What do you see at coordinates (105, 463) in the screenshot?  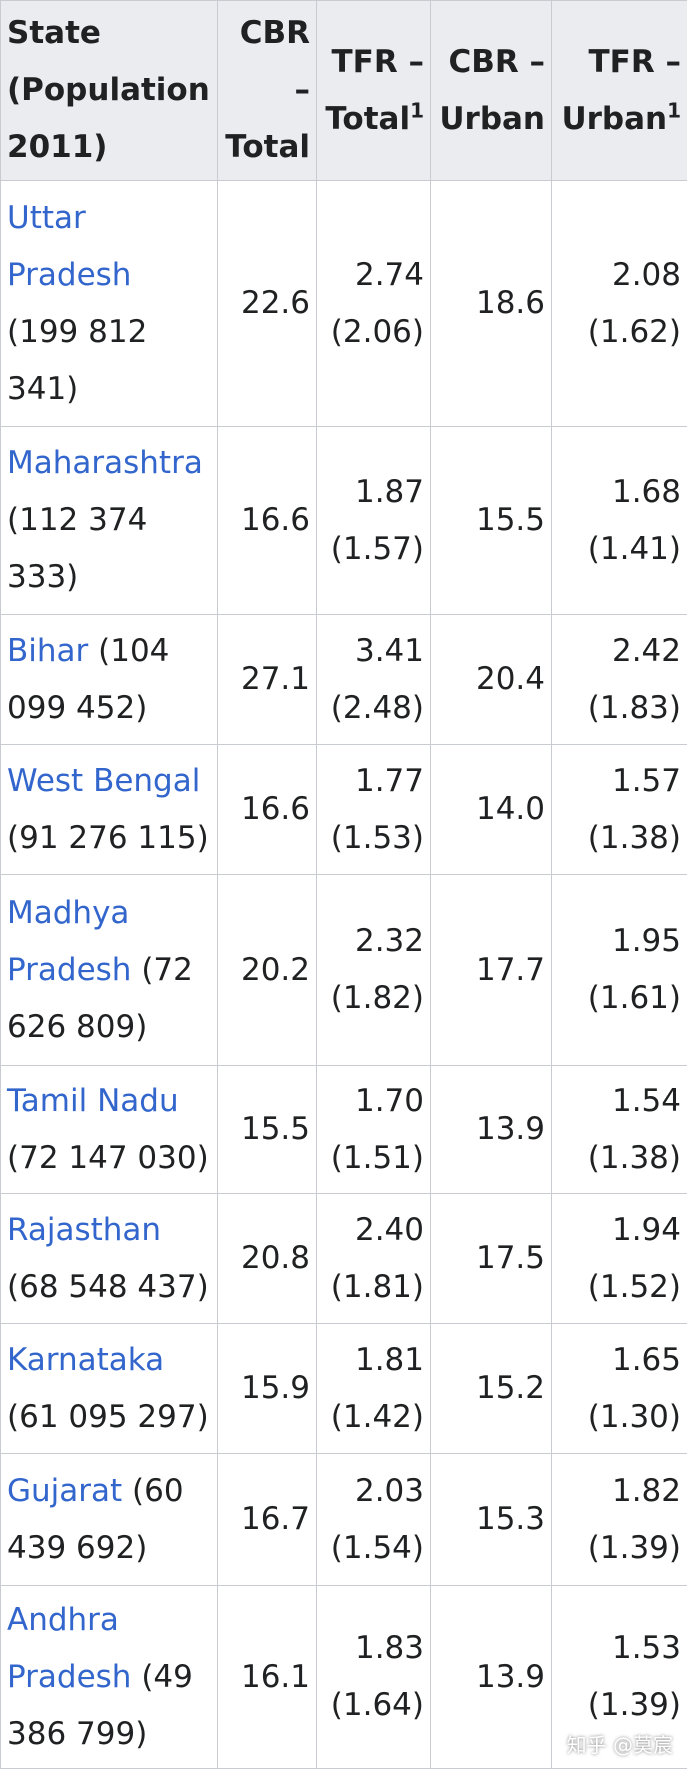 I see `state-link: Maharashtra` at bounding box center [105, 463].